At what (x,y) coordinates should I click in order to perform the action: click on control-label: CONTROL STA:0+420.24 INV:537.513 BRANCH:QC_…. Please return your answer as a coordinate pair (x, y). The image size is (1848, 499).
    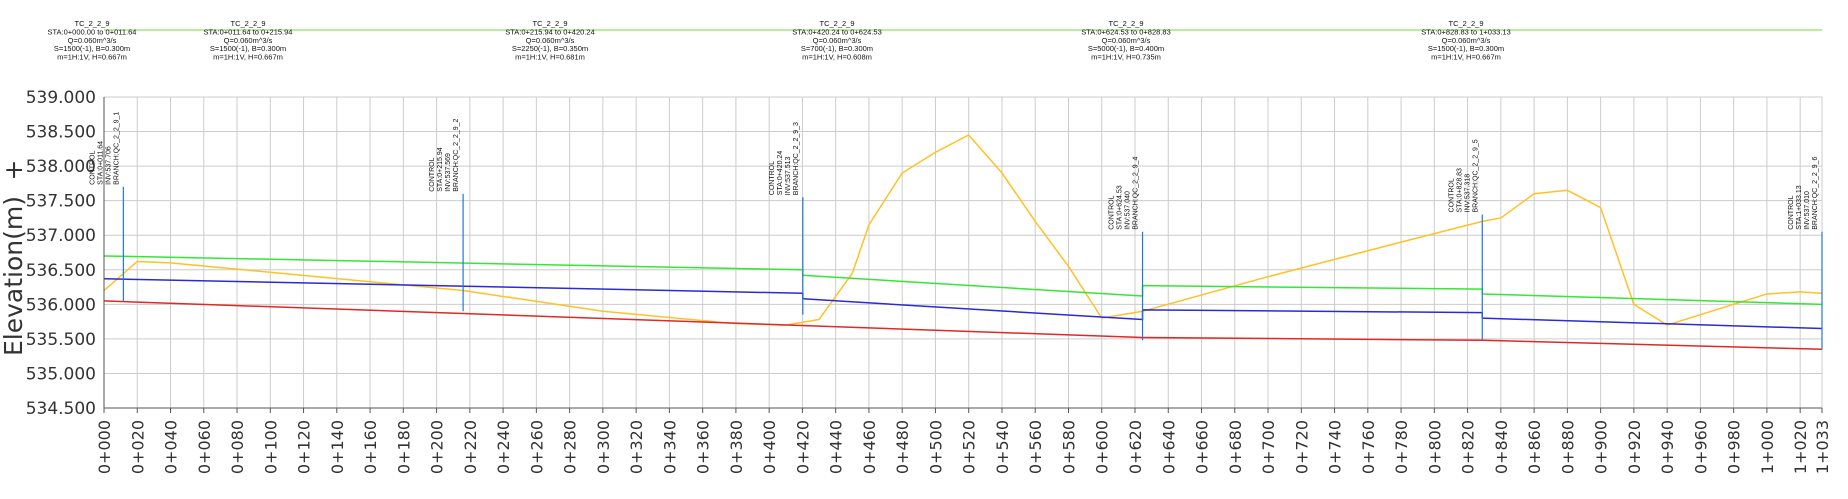
    Looking at the image, I should click on (784, 158).